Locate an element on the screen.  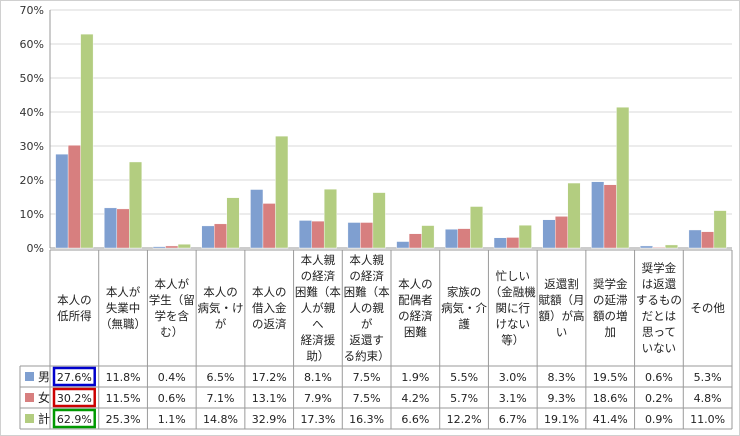
value-label: 25.3% is located at coordinates (123, 419).